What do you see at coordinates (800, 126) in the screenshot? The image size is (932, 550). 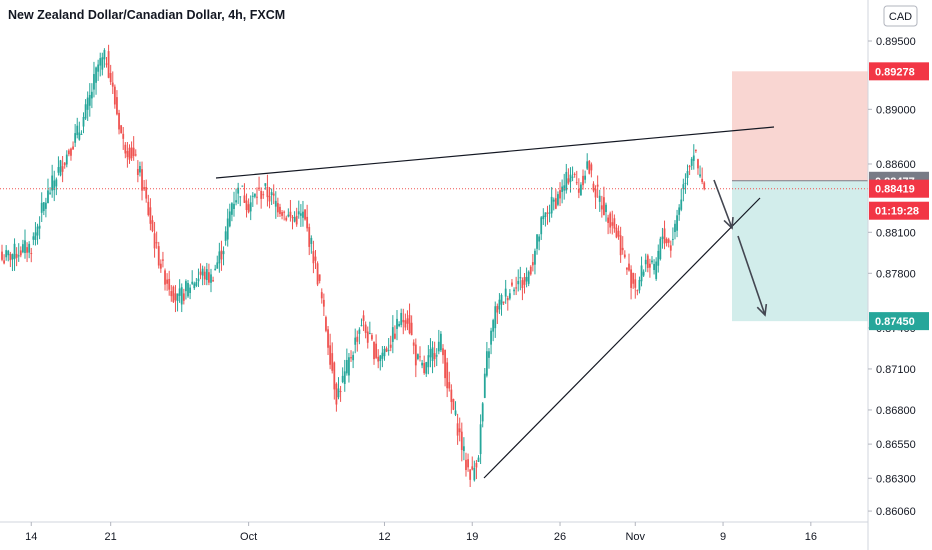 I see `stop-loss-zone` at bounding box center [800, 126].